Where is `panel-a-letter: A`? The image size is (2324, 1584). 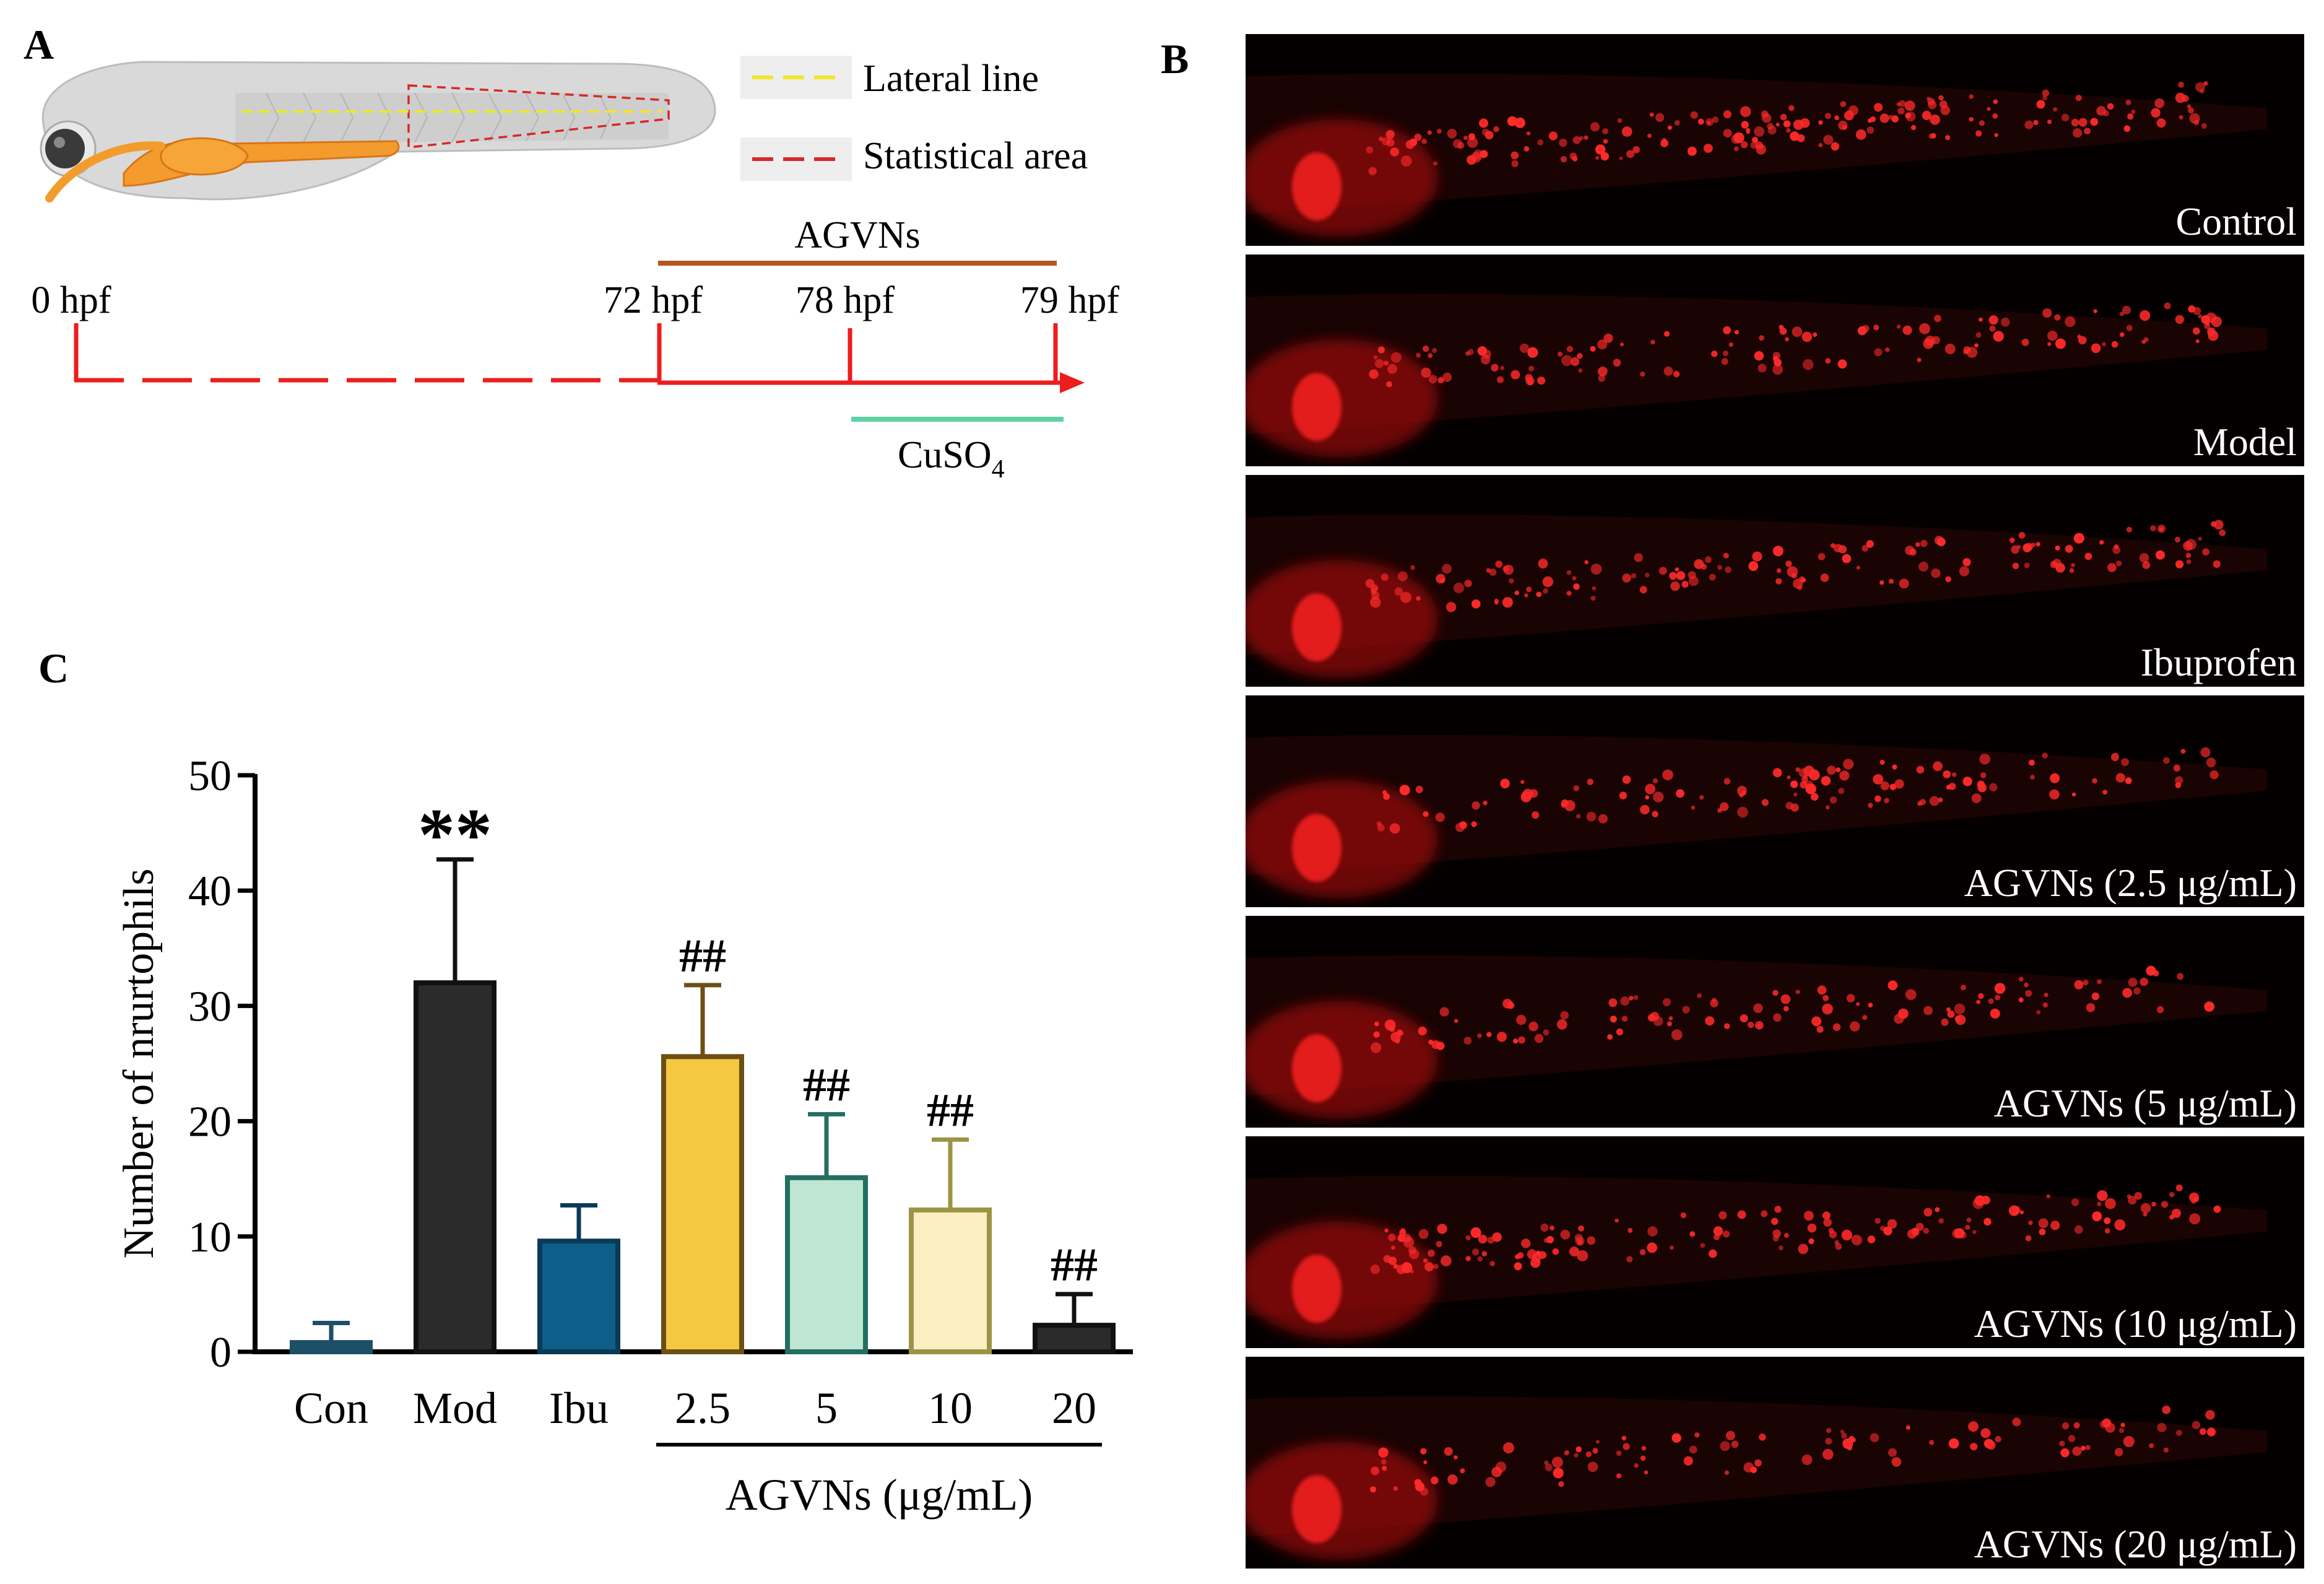
panel-a-letter: A is located at coordinates (39, 44).